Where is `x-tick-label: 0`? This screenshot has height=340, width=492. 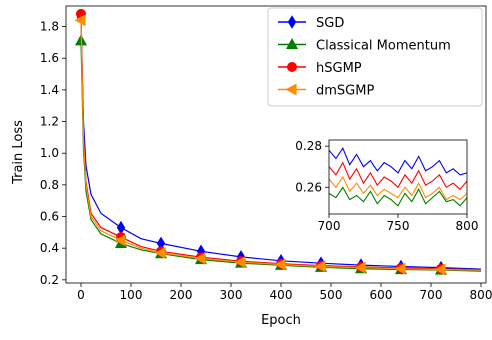 x-tick-label: 0 is located at coordinates (81, 295).